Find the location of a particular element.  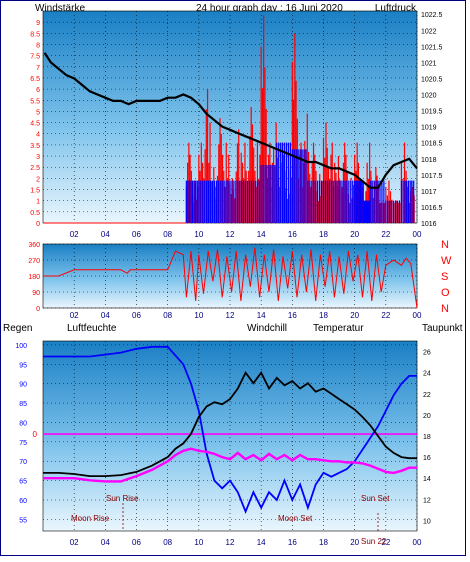

wind-axis-title: Windstärke is located at coordinates (60, 8).